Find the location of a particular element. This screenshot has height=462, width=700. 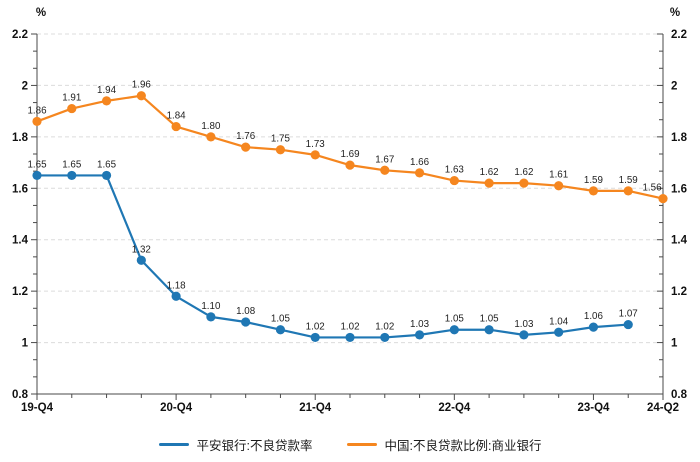

x-axis-label: 19-Q4 is located at coordinates (37, 408).